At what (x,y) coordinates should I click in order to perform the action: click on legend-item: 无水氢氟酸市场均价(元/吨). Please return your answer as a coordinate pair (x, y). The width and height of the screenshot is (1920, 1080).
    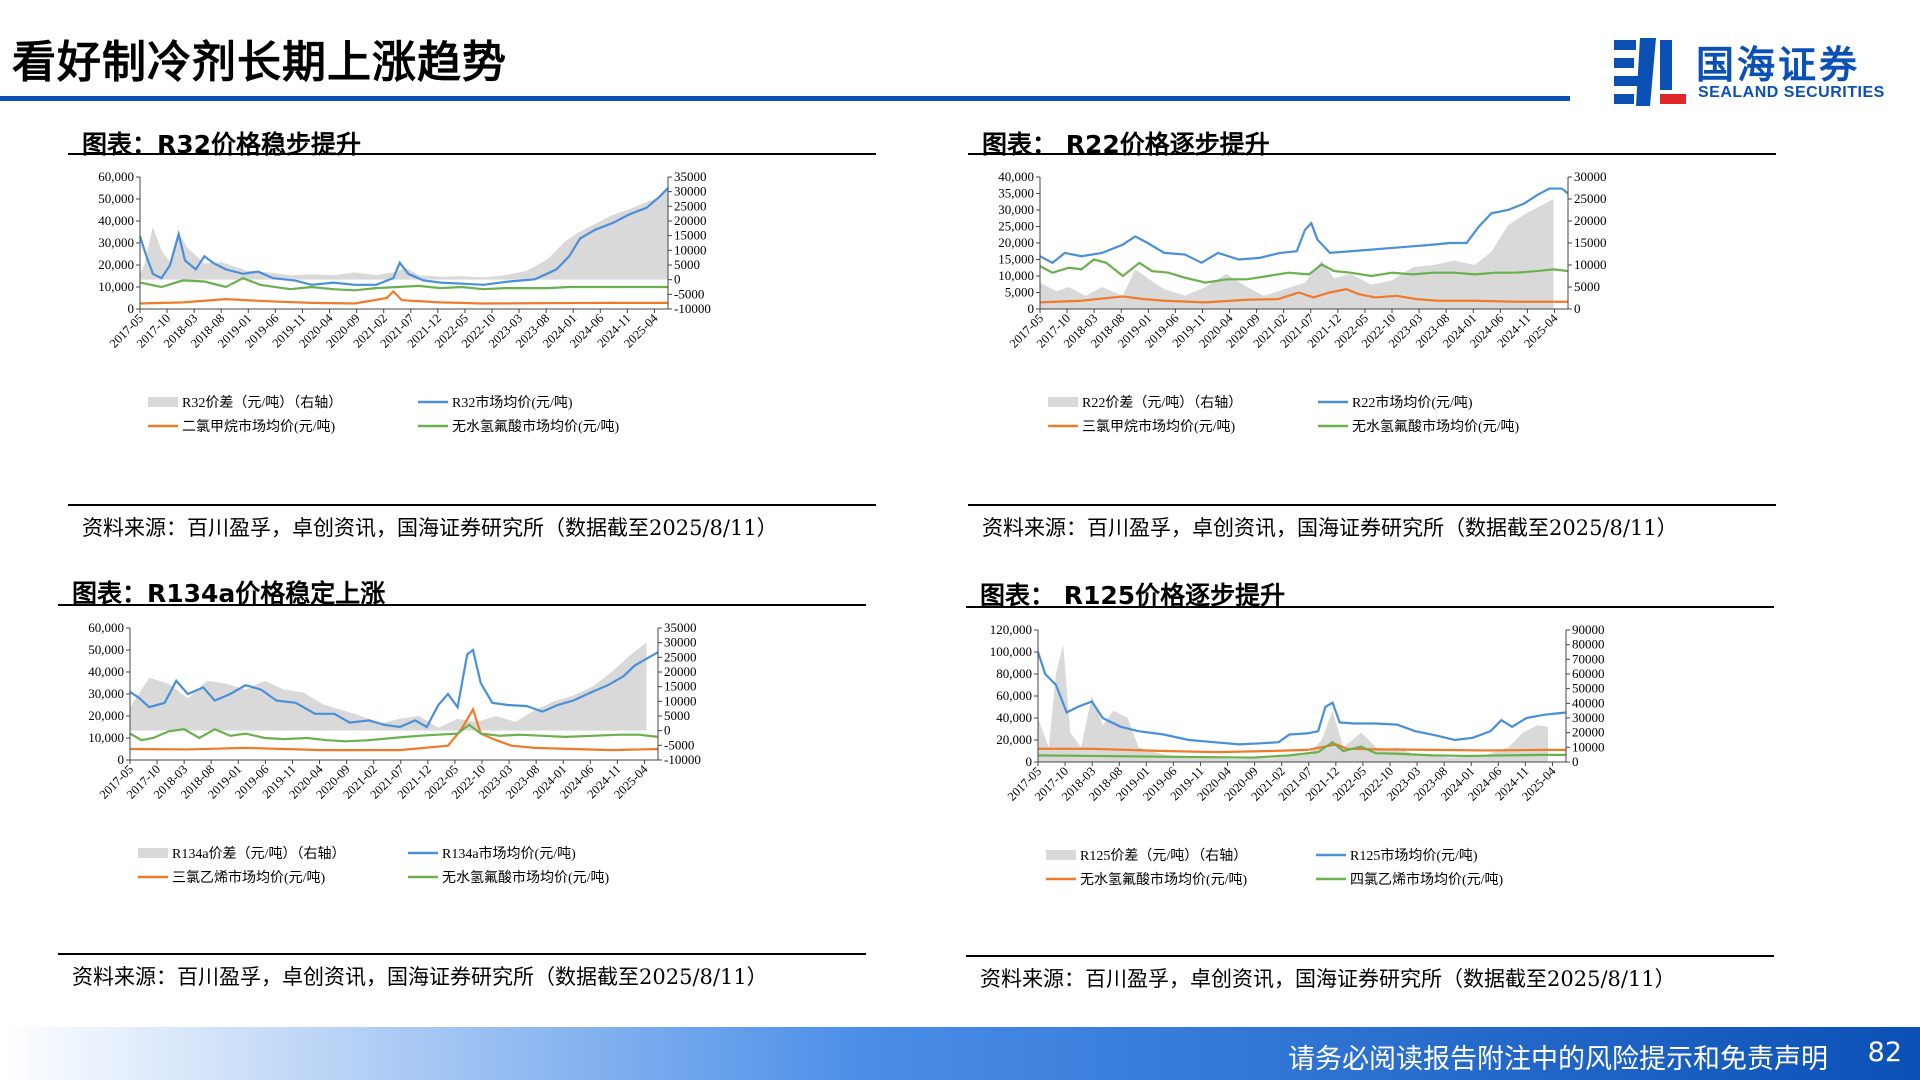
    Looking at the image, I should click on (519, 426).